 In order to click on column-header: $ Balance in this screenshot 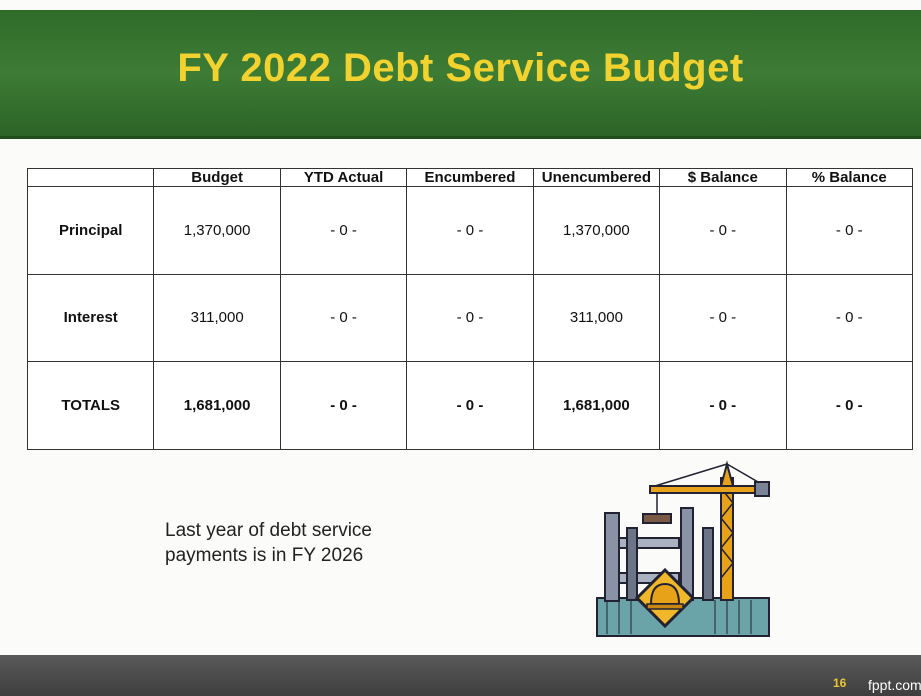, I will do `click(723, 177)`.